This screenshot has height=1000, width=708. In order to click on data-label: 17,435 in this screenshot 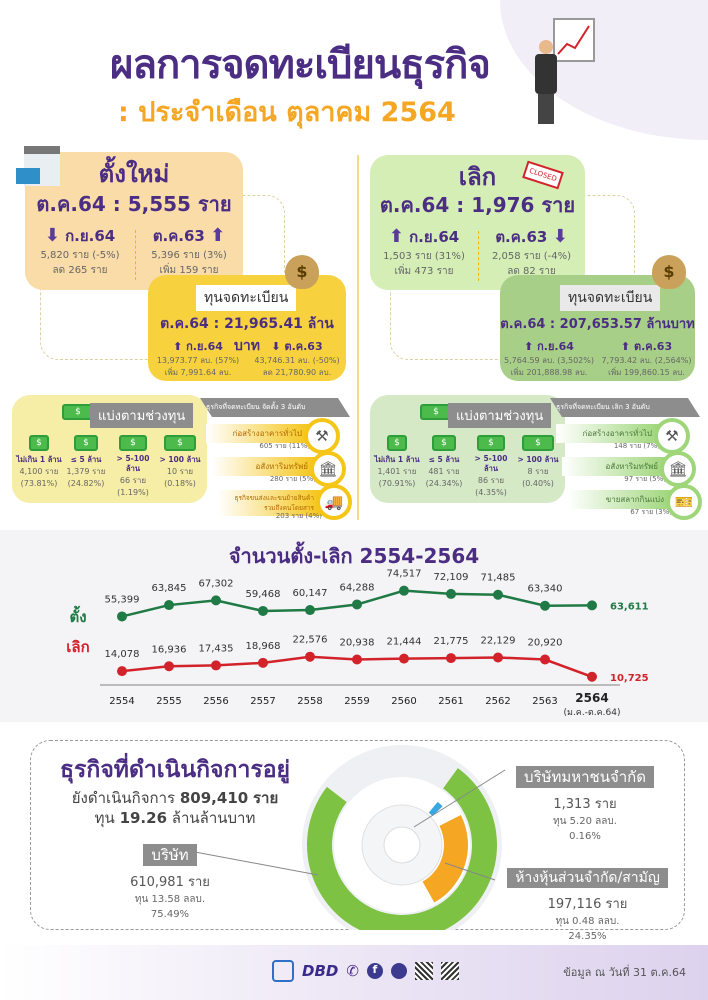, I will do `click(216, 648)`.